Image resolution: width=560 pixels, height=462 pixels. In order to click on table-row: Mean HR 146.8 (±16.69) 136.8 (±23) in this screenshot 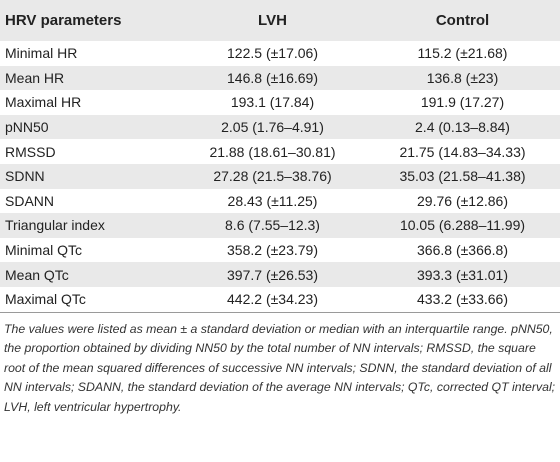, I will do `click(280, 78)`.